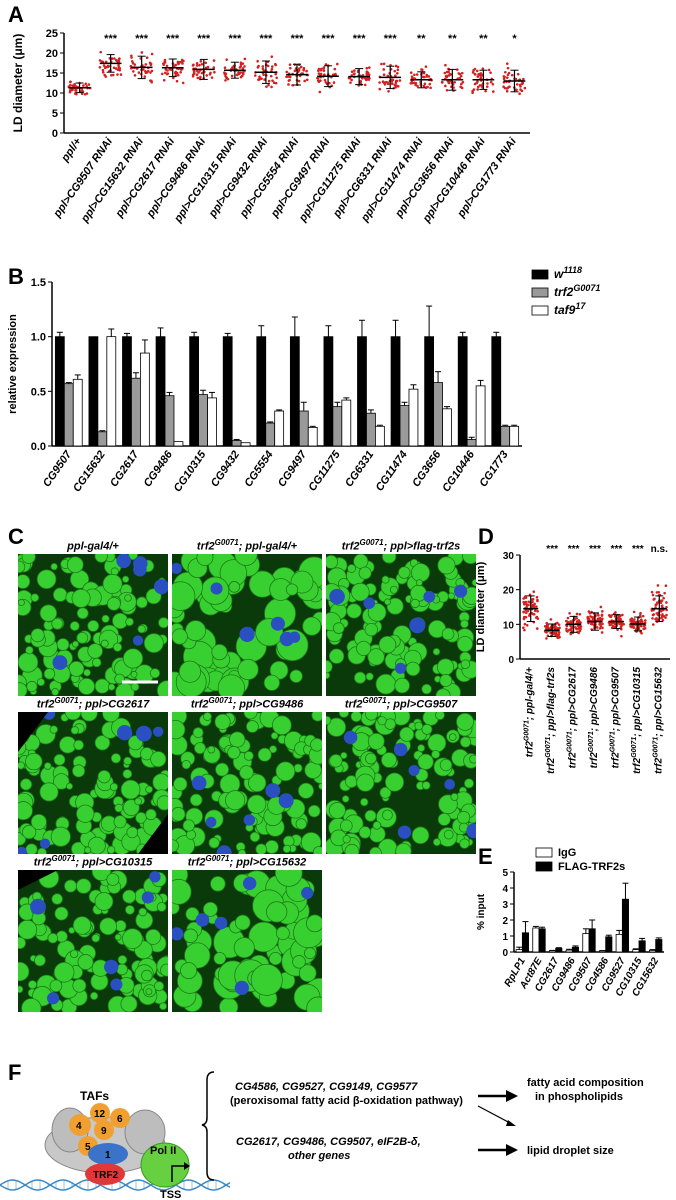  I want to click on legend-entry: trf2G0071, so click(577, 291).